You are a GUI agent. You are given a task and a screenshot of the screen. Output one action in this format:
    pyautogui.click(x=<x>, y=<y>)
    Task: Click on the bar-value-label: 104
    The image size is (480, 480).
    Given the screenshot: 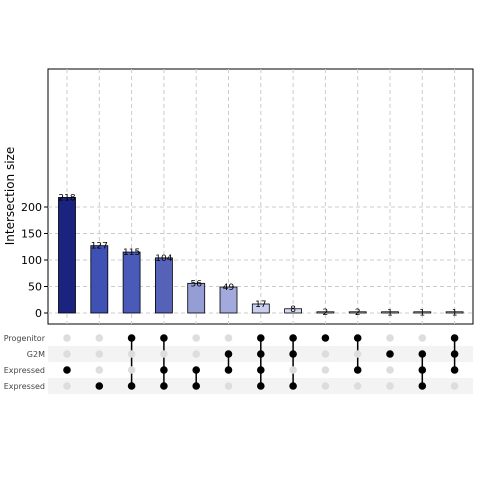 What is the action you would take?
    pyautogui.click(x=163, y=259)
    